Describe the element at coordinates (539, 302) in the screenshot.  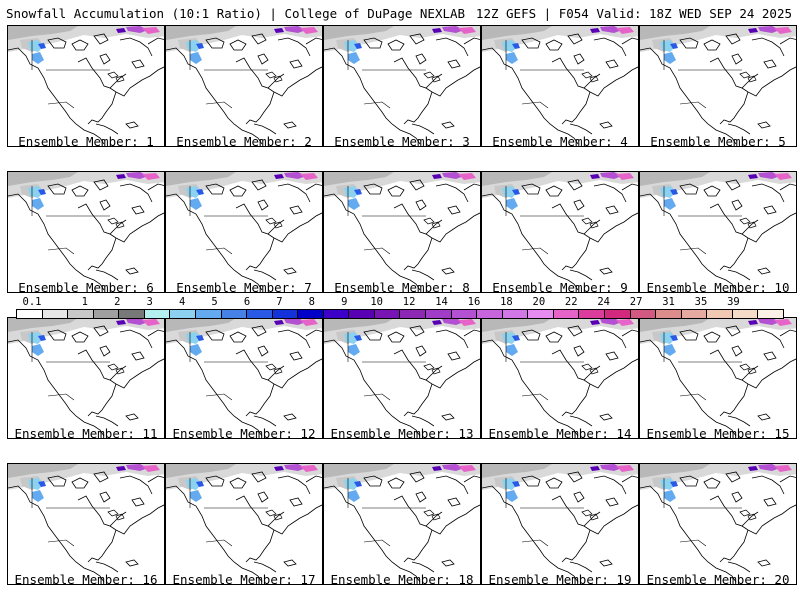
I see `legend-tick-label: 20` at that location.